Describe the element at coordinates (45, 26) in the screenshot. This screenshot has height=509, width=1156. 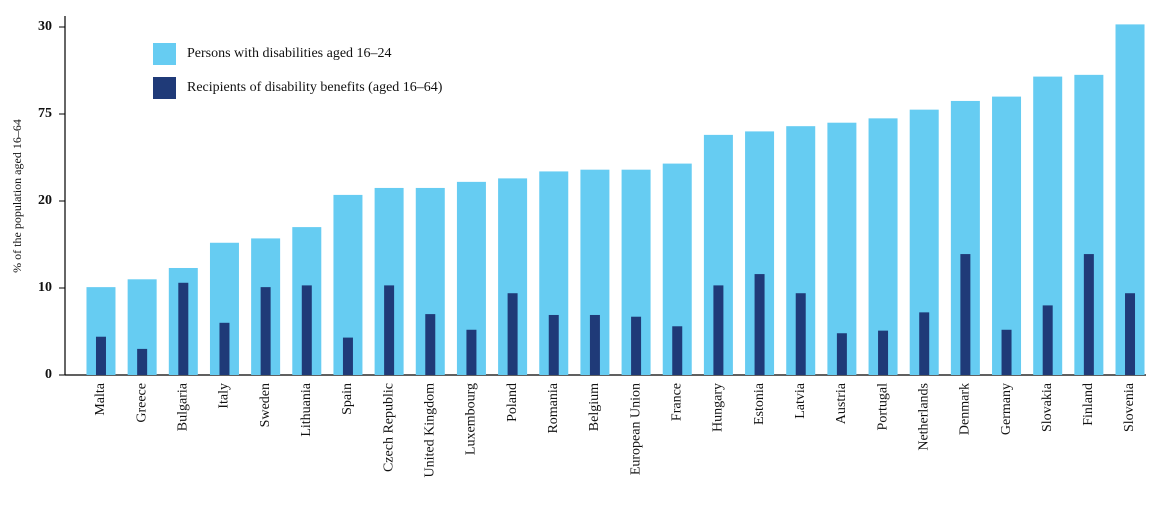
I see `y-tick-label: 30` at that location.